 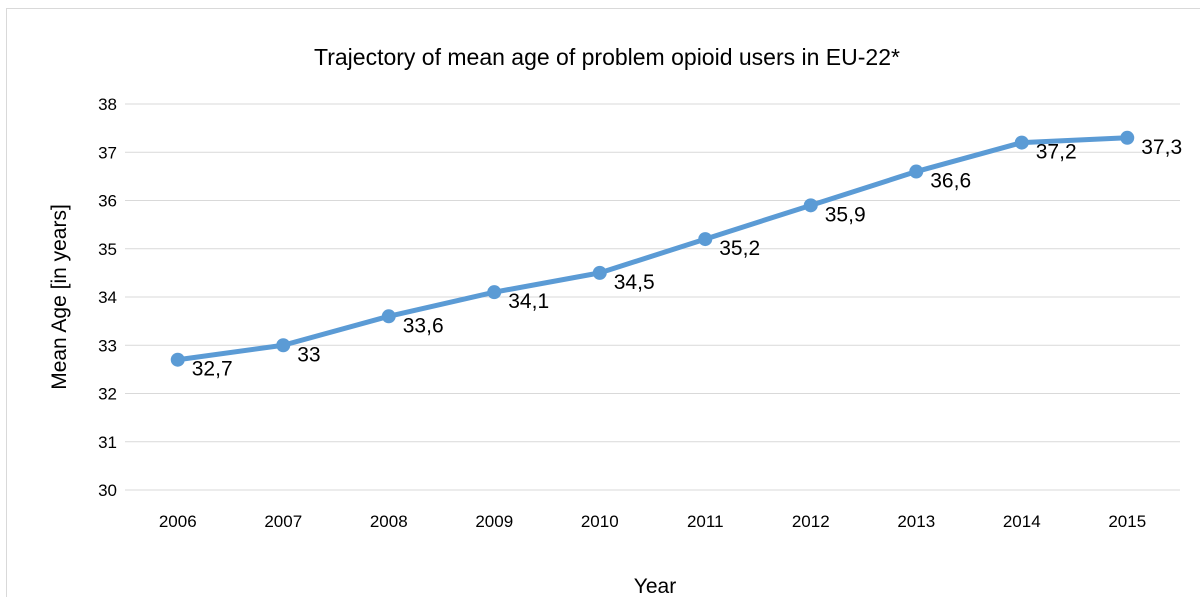 What do you see at coordinates (107, 152) in the screenshot?
I see `y-tick-label: 37` at bounding box center [107, 152].